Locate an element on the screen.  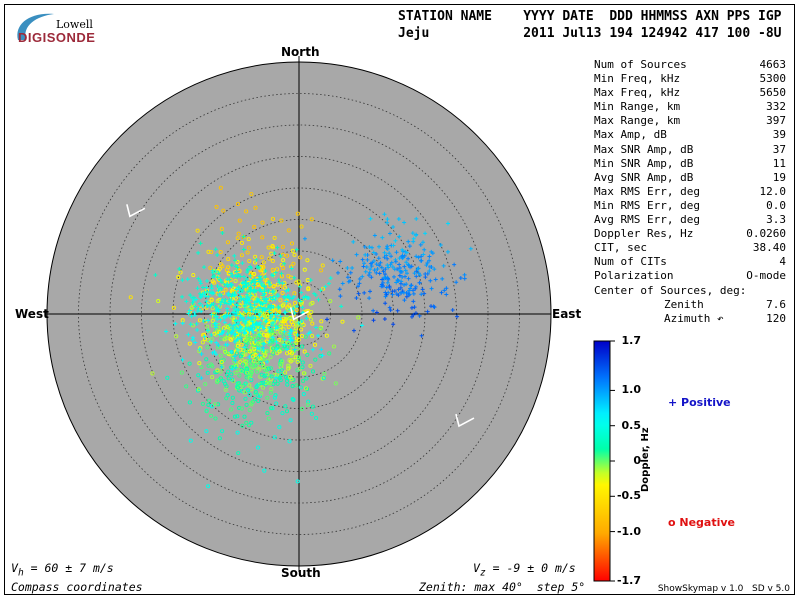
lowell-digisonde-logo: Lowell DIGISONDE is located at coordinates (55, 30).